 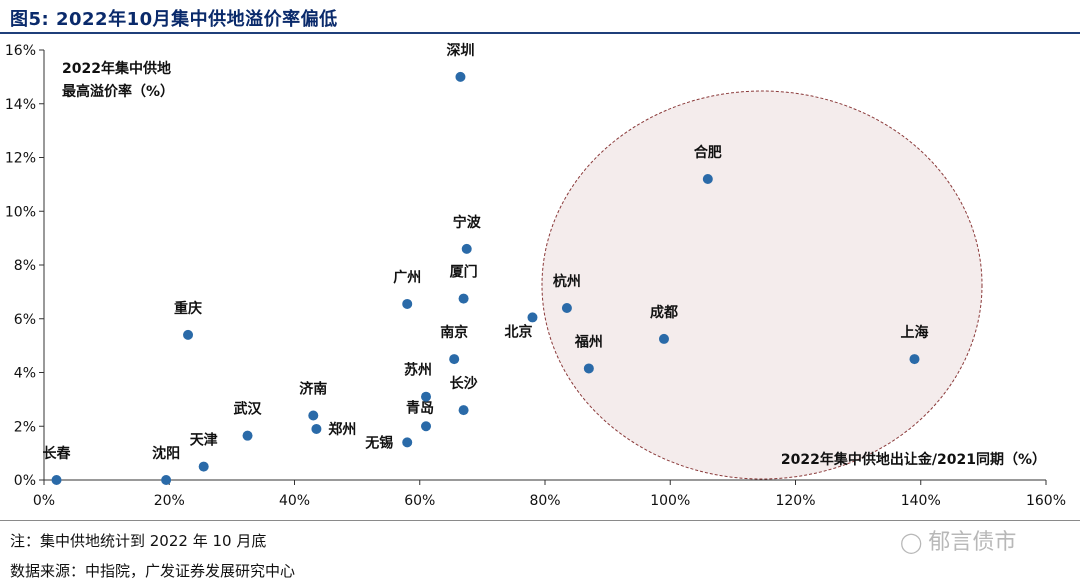 I want to click on point-label: 合肥, so click(x=708, y=152).